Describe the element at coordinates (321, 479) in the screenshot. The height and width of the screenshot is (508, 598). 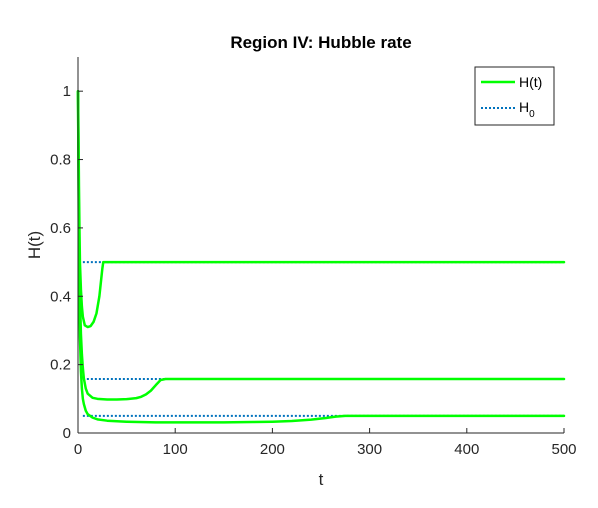
I see `x-axis-label: t` at that location.